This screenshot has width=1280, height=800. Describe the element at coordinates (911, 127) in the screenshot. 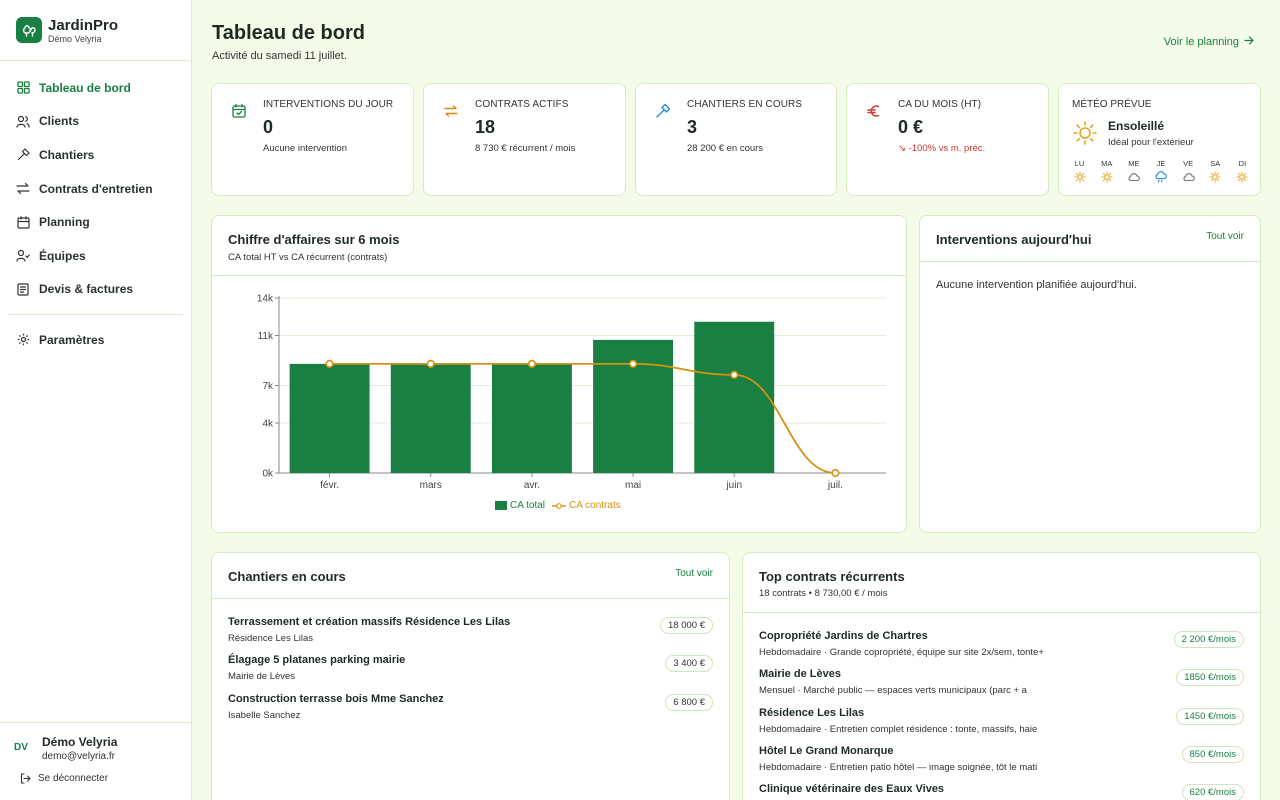

I see `stat-value: 0 €` at that location.